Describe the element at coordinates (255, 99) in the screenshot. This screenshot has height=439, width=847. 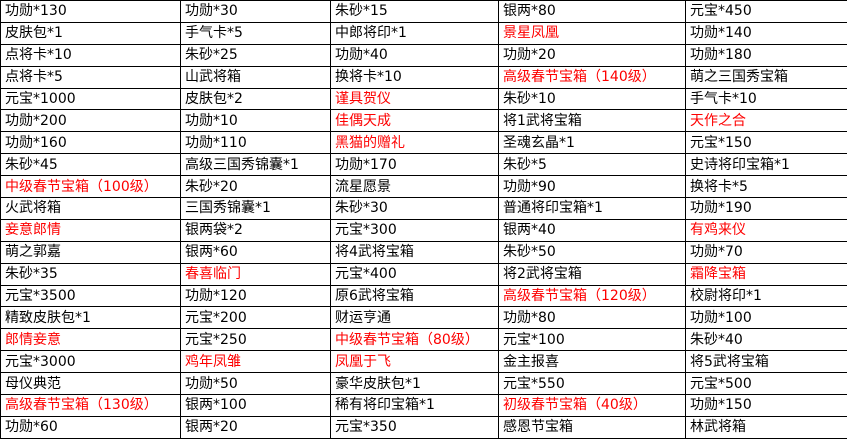
I see `reward-cell: 皮肤包*2` at that location.